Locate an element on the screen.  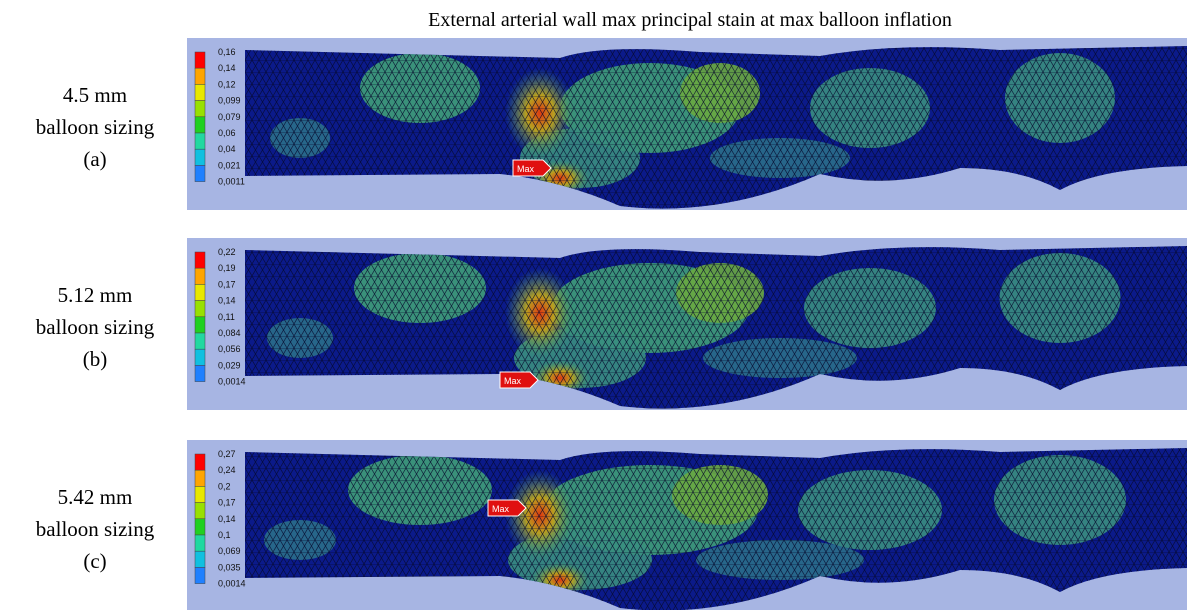
legend-label: 0,056 is located at coordinates (229, 349).